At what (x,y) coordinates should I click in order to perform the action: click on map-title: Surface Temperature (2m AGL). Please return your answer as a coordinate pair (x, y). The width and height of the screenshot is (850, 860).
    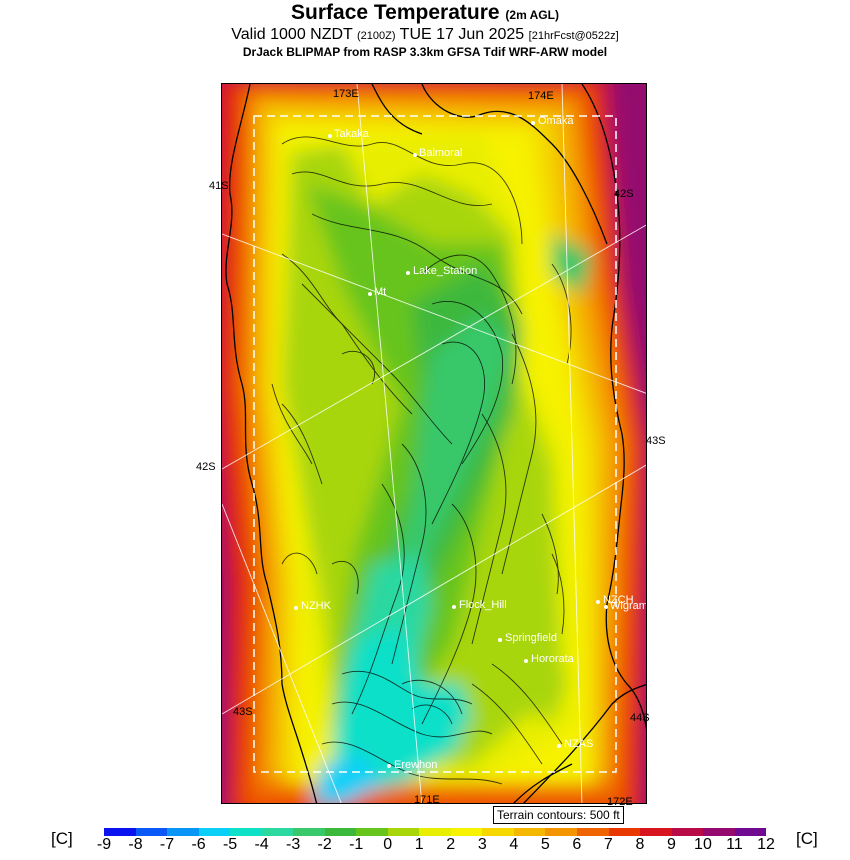
    Looking at the image, I should click on (425, 13).